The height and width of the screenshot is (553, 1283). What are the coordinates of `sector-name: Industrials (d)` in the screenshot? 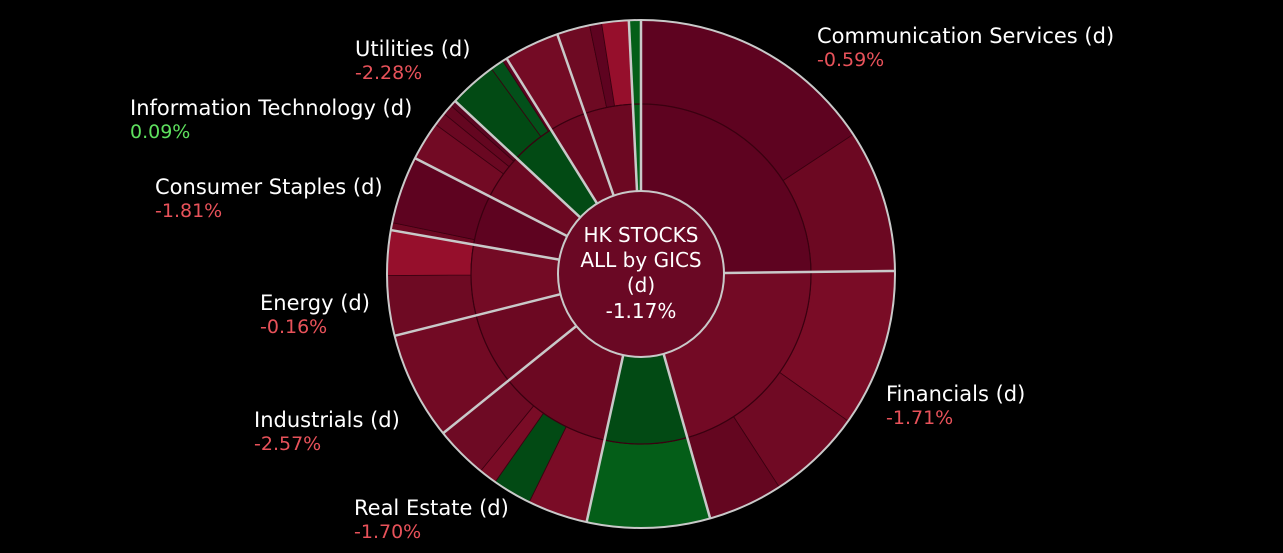 It's located at (327, 420).